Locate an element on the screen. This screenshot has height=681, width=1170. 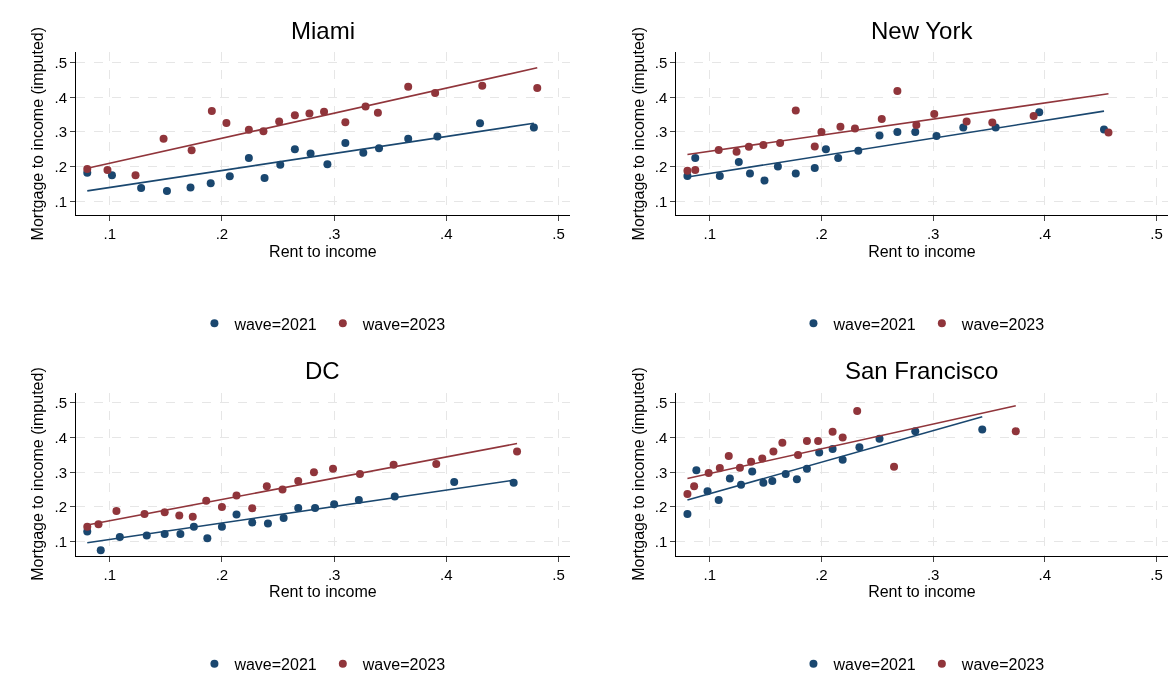
chart-title: San Francisco is located at coordinates (922, 370).